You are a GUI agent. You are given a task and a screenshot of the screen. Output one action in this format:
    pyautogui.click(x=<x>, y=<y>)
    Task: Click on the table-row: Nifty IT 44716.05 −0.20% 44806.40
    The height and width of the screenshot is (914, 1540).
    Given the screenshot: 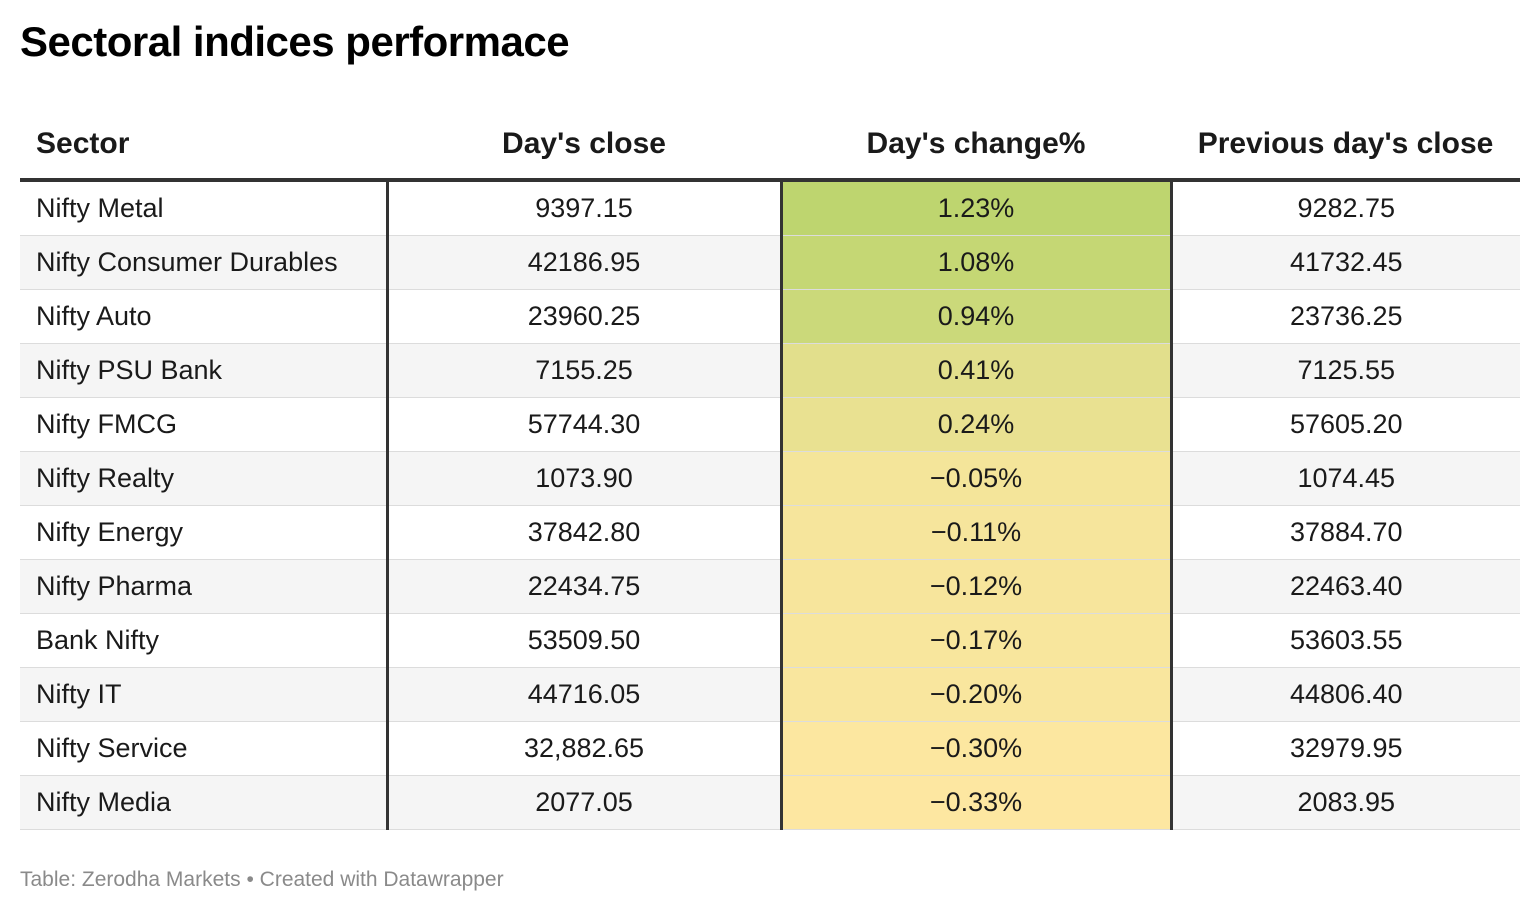 What is the action you would take?
    pyautogui.click(x=770, y=694)
    